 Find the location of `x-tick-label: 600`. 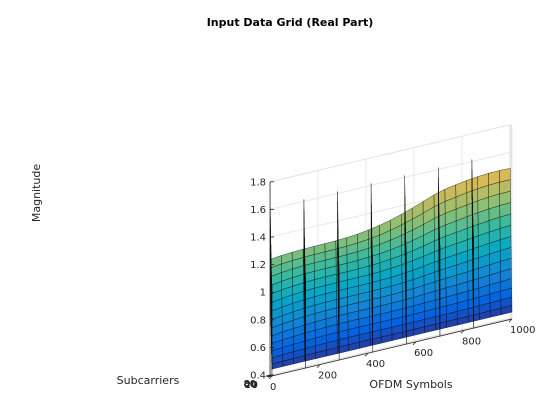

x-tick-label: 600 is located at coordinates (423, 353).